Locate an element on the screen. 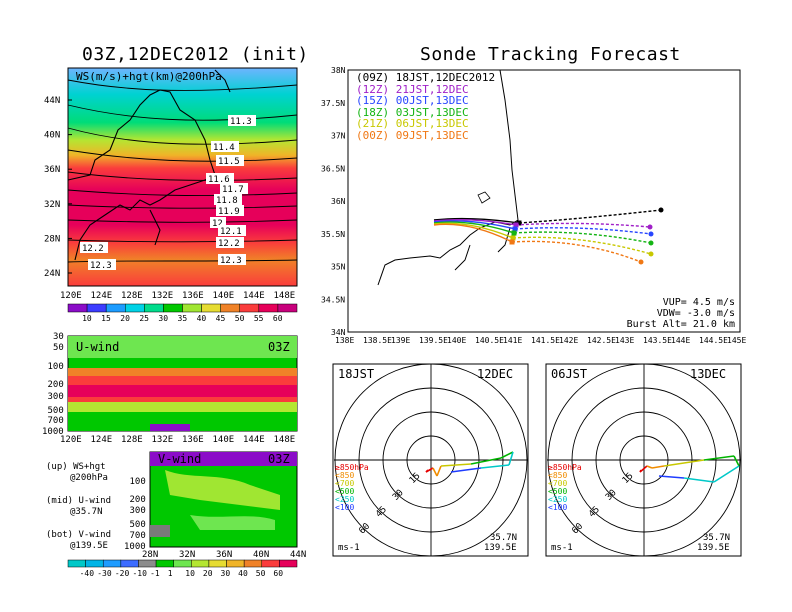 The width and height of the screenshot is (792, 612). colorbar-label: 30 is located at coordinates (226, 573).